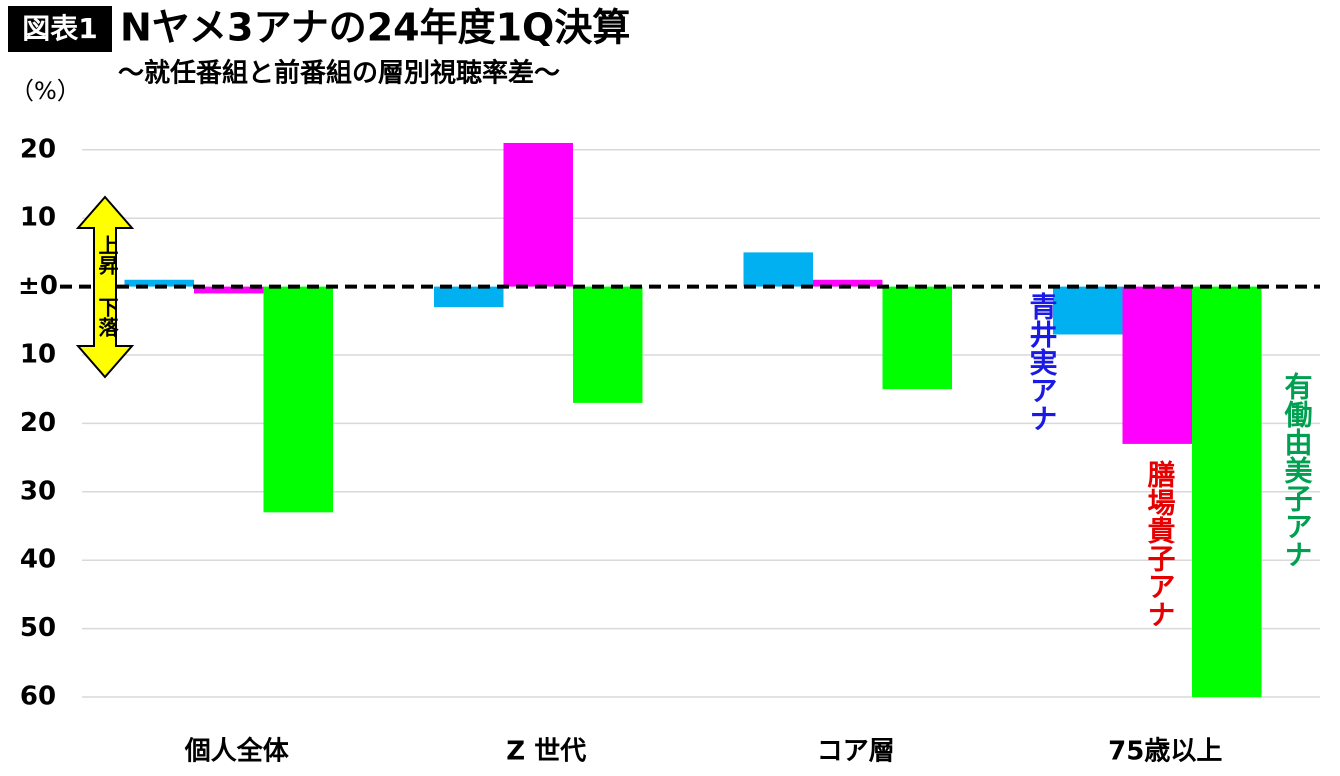 The width and height of the screenshot is (1340, 776). What do you see at coordinates (38, 491) in the screenshot?
I see `y-tick-label: 30` at bounding box center [38, 491].